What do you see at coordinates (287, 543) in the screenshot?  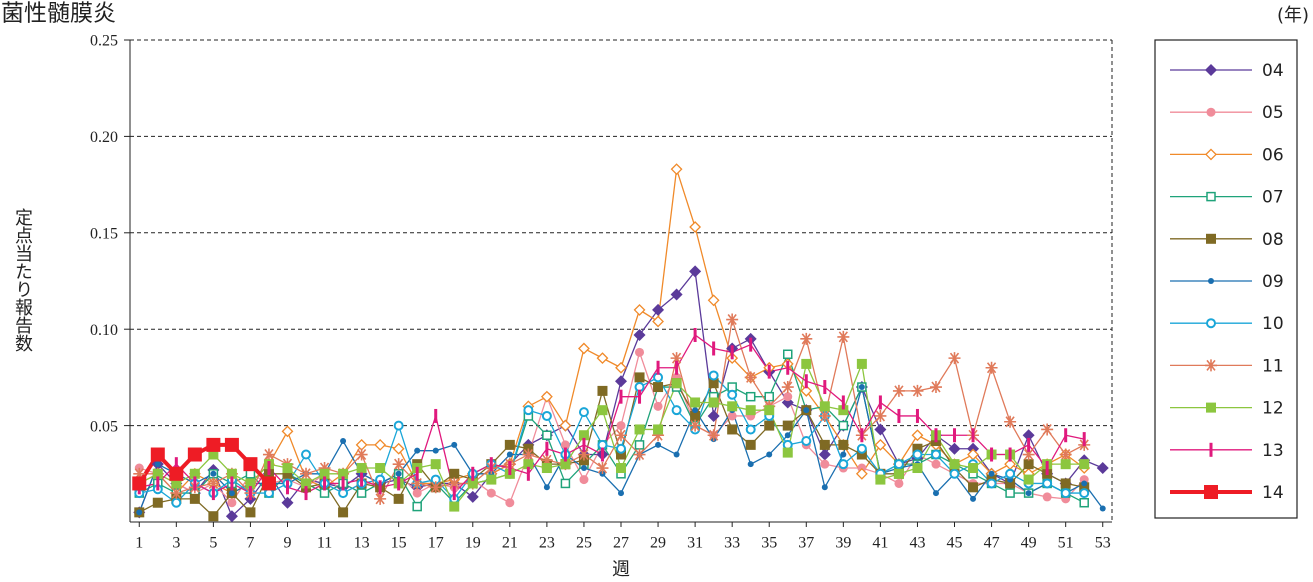 I see `x-tick-label: 9` at bounding box center [287, 543].